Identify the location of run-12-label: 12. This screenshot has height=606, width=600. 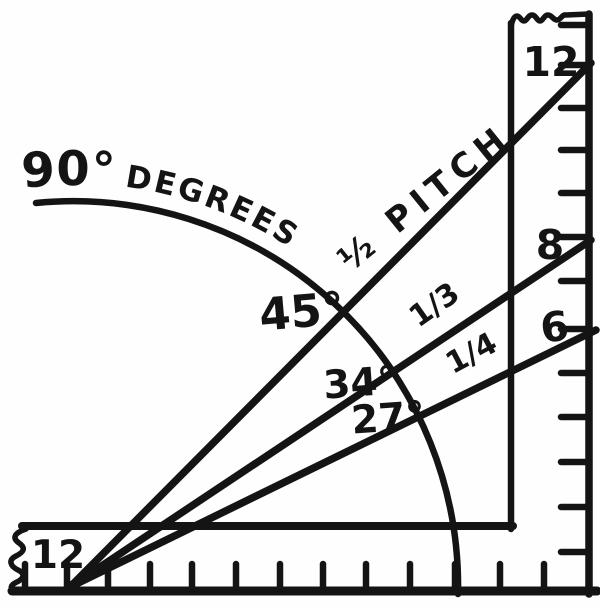
(58, 555).